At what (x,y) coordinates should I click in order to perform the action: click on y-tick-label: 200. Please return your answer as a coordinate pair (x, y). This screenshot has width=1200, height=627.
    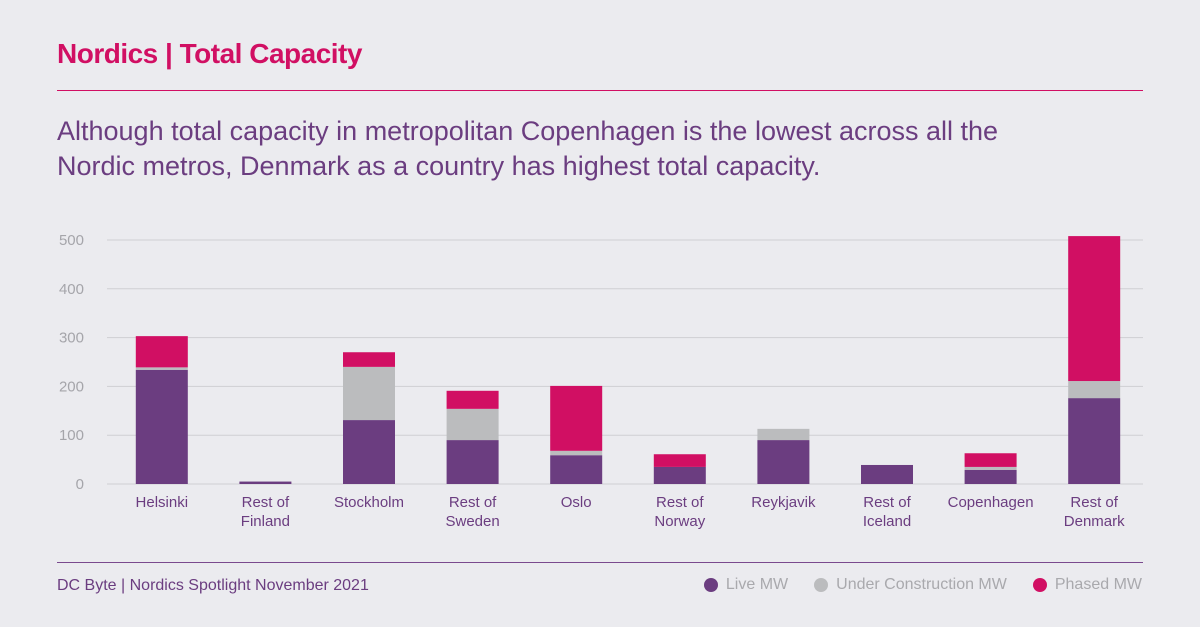
    Looking at the image, I should click on (71, 386).